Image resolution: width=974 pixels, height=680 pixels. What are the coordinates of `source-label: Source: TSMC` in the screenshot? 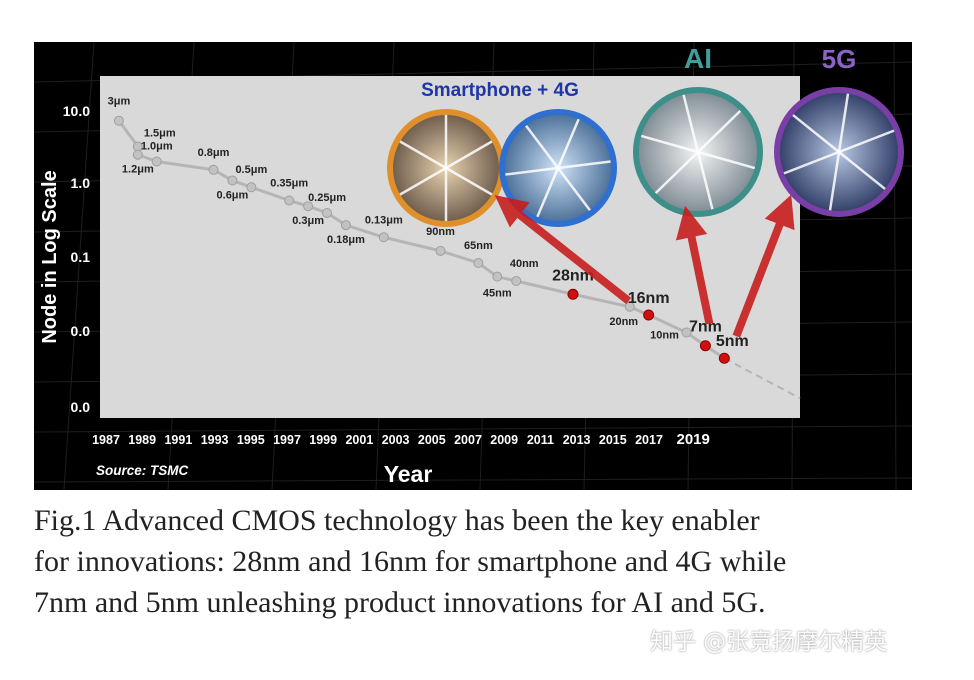 It's located at (142, 470).